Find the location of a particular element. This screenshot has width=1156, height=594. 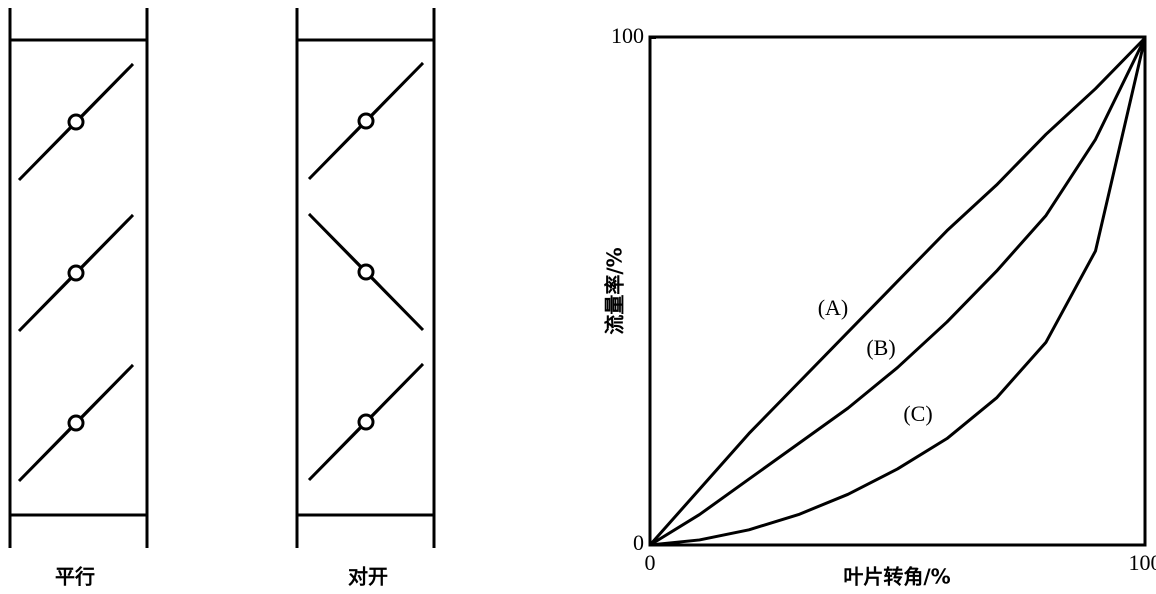

diagram-label: 对开 is located at coordinates (368, 577).